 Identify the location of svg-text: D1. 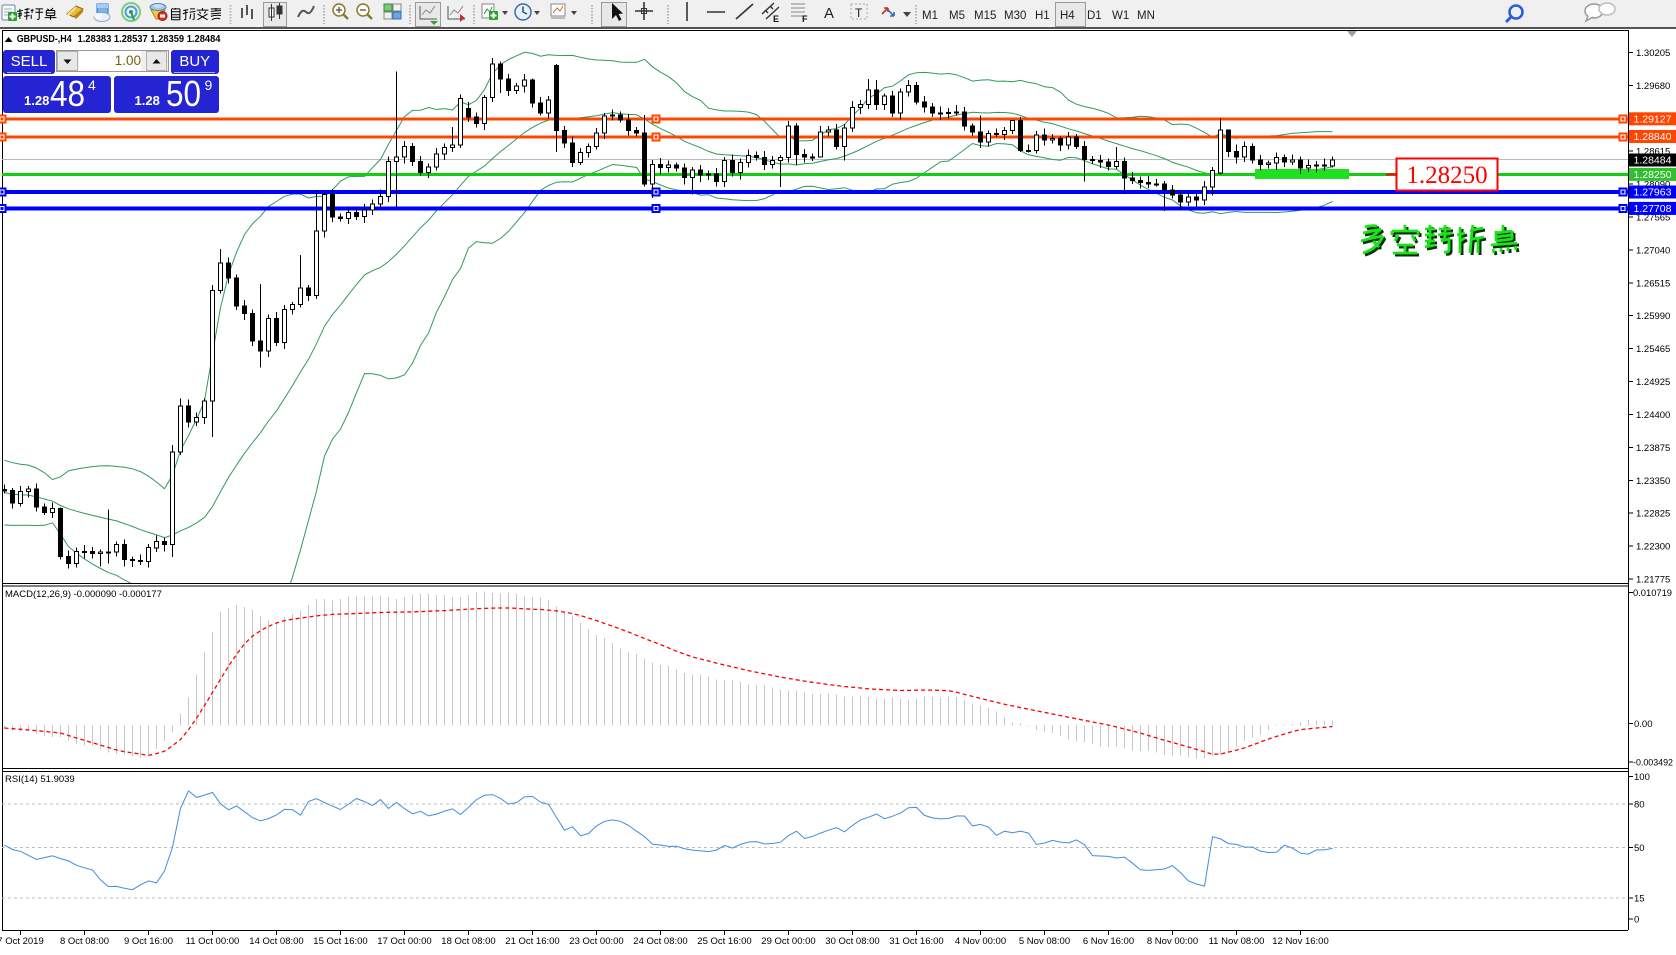
(1094, 16).